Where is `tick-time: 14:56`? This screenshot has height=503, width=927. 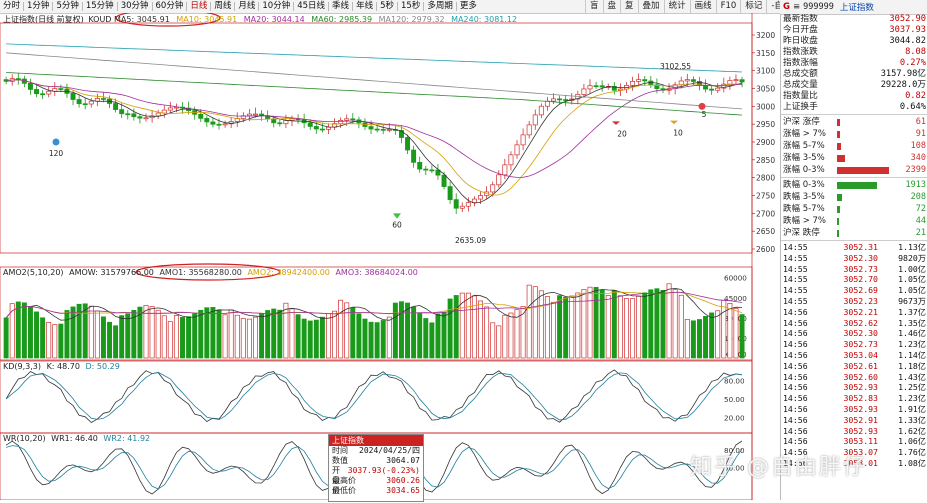
tick-time: 14:56 is located at coordinates (795, 344).